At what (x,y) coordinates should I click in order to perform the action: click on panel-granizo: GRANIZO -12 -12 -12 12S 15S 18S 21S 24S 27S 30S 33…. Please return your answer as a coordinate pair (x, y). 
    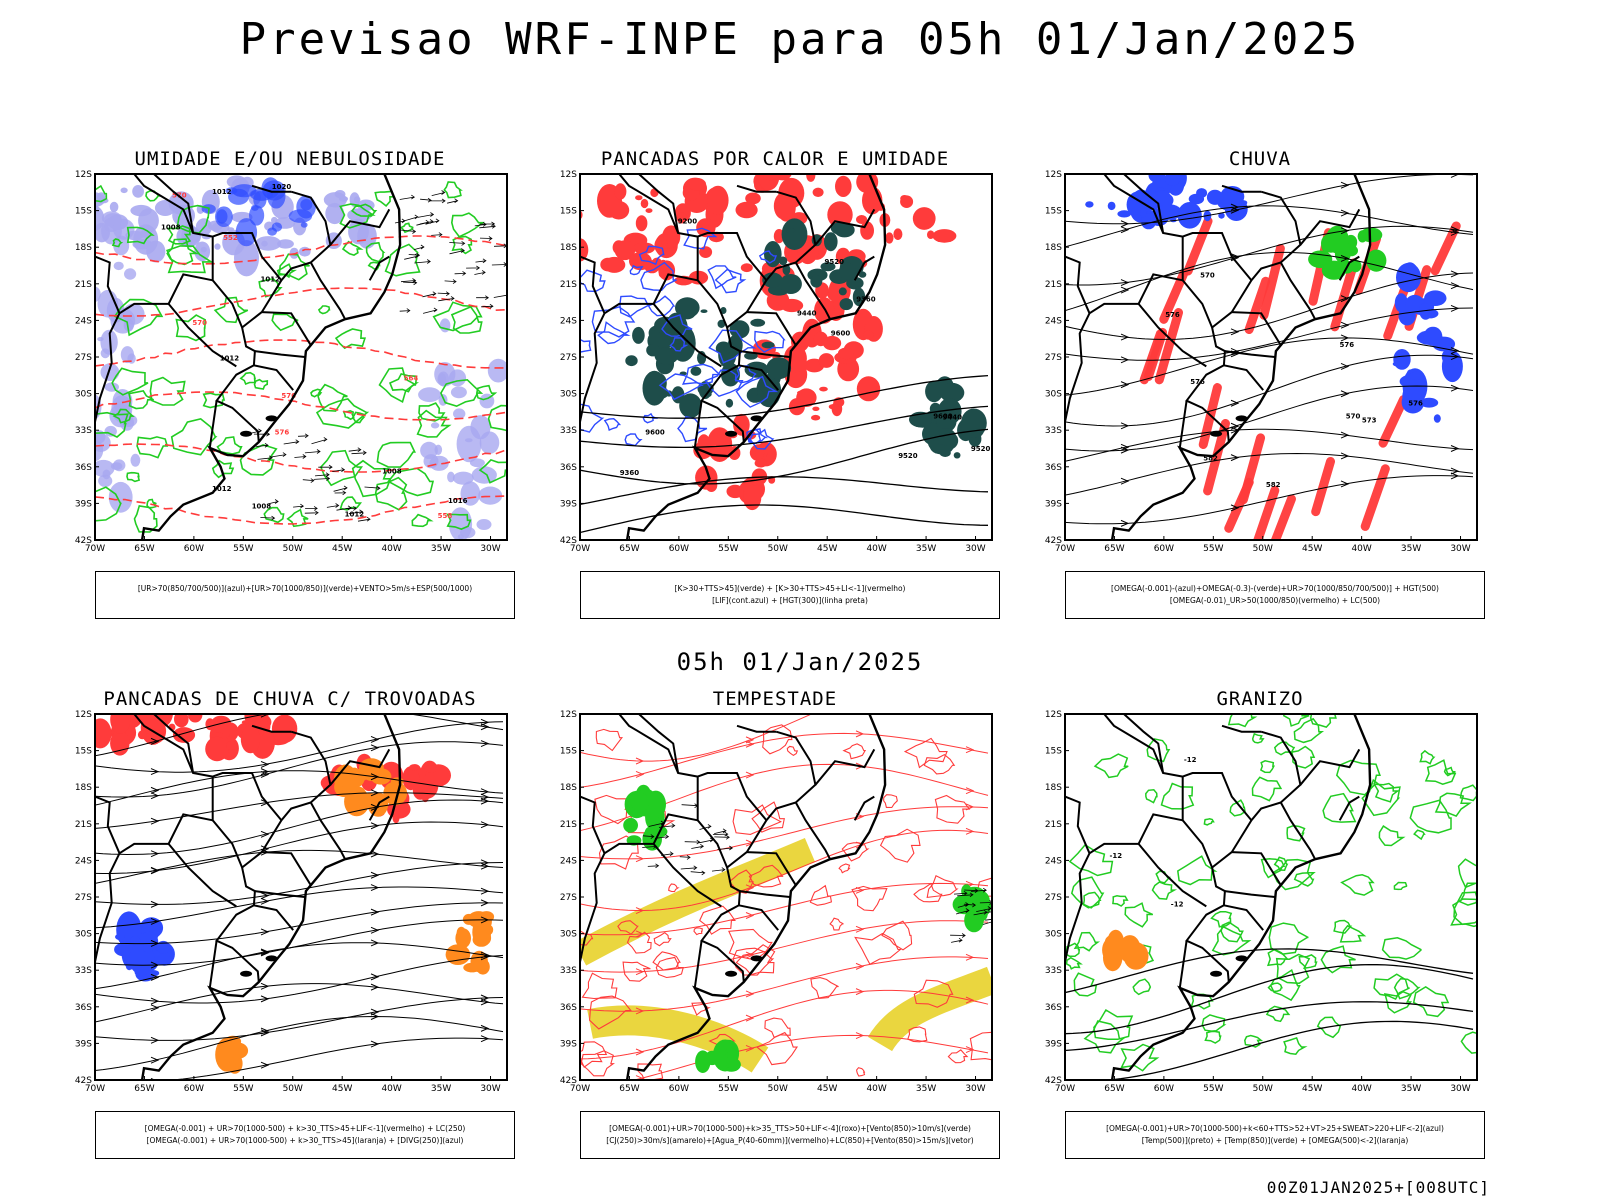
    Looking at the image, I should click on (1265, 928).